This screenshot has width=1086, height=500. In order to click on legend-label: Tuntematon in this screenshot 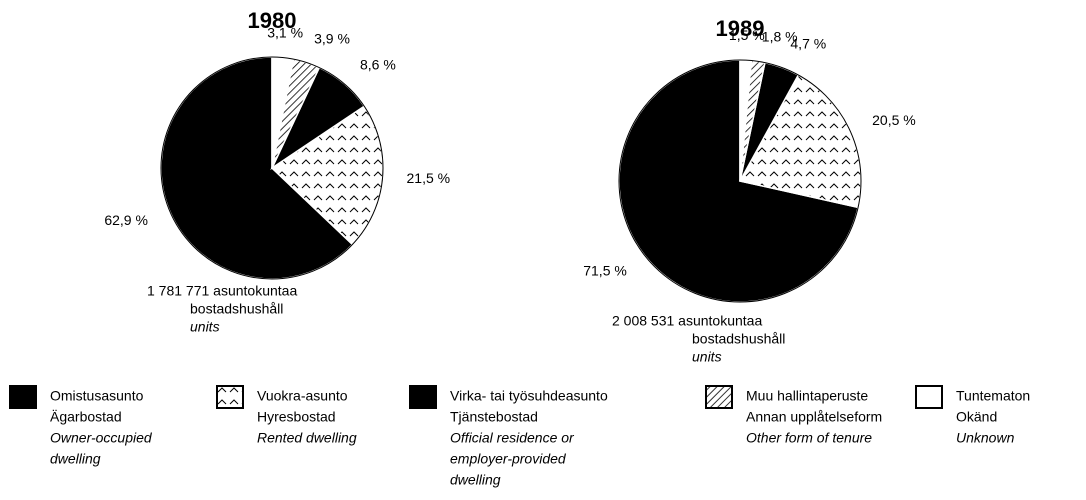, I will do `click(993, 396)`.